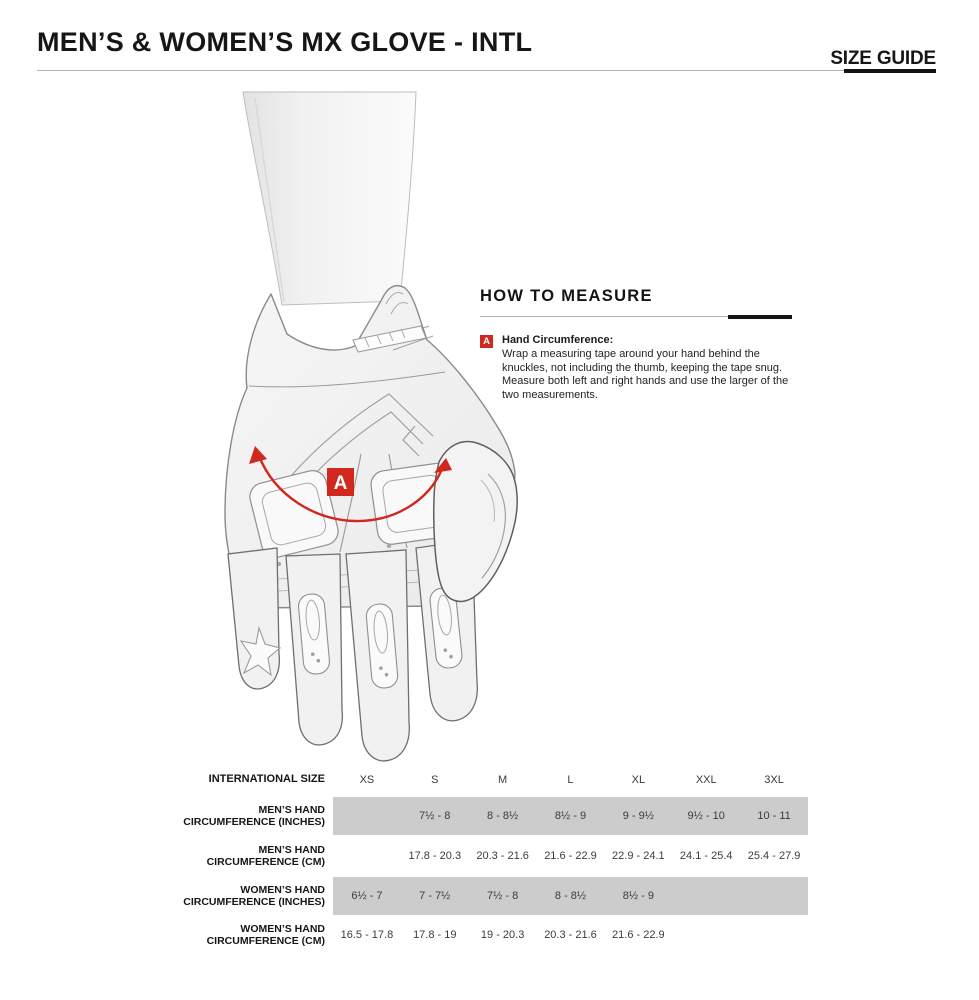 This screenshot has width=979, height=1000. I want to click on size-cell: 17.8 - 19, so click(435, 935).